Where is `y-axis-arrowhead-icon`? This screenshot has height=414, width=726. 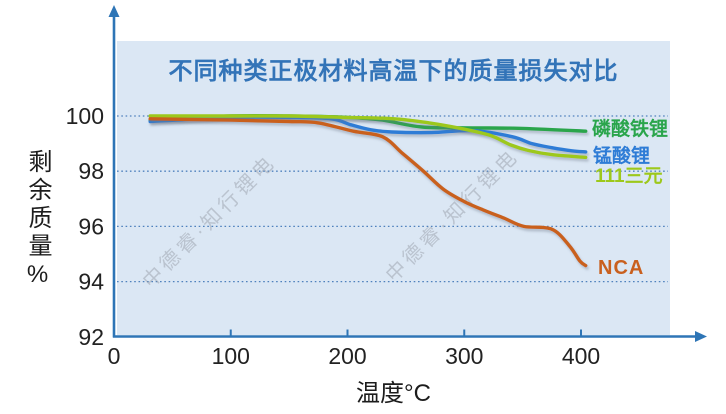 y-axis-arrowhead-icon is located at coordinates (114, 11).